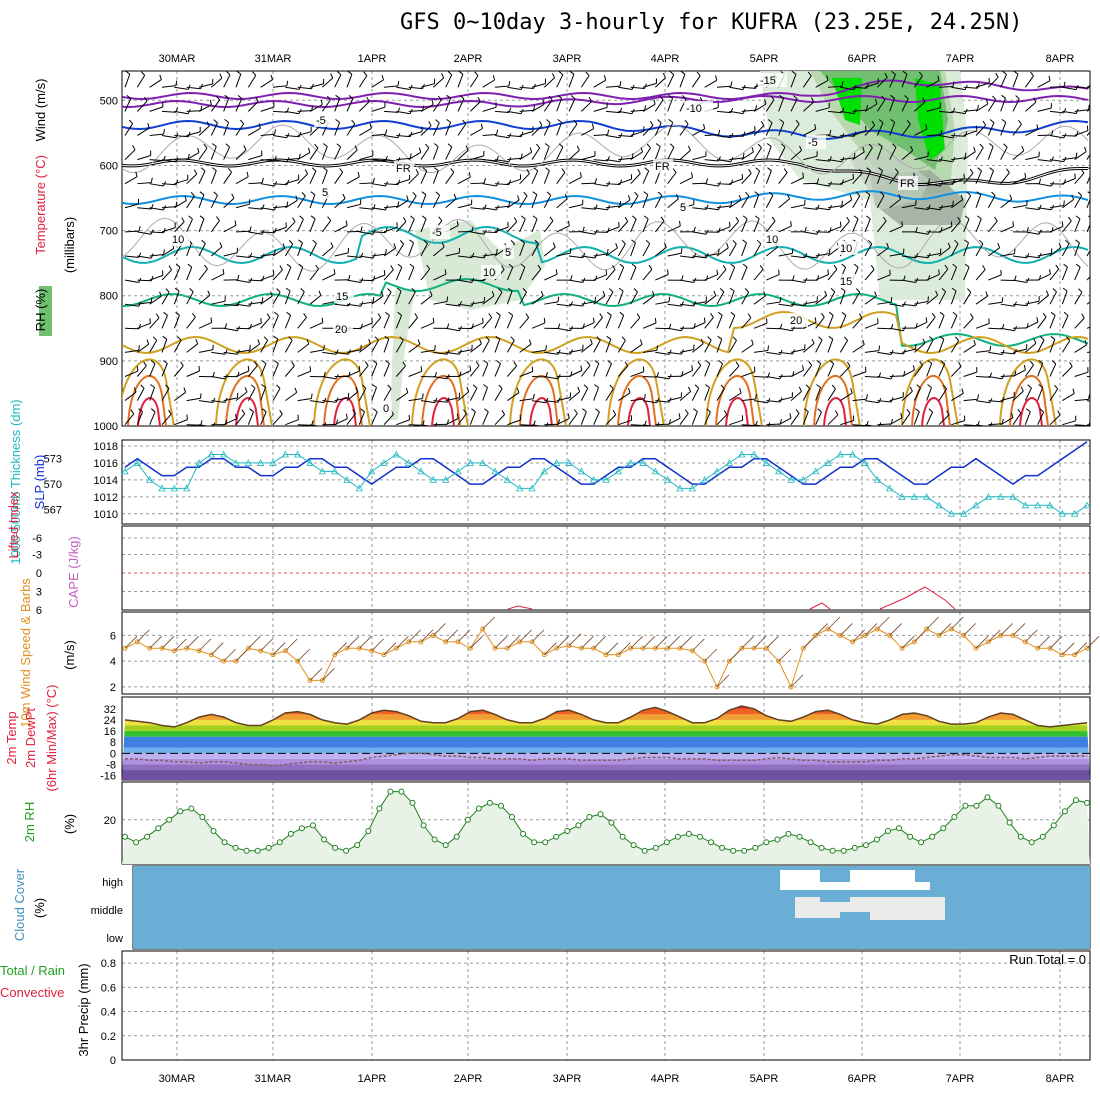  What do you see at coordinates (605, 101) in the screenshot?
I see `temp-contour-minus10` at bounding box center [605, 101].